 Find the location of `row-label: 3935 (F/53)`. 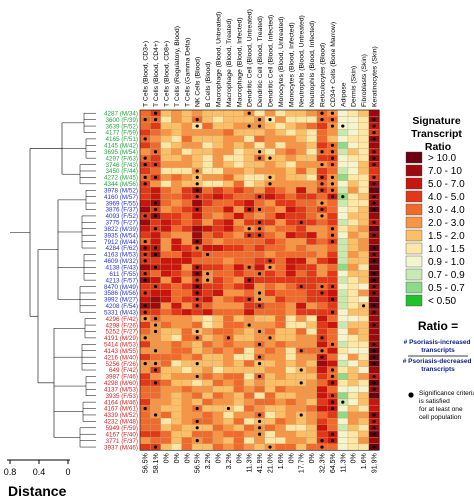

row-label: 3935 (F/53) is located at coordinates (121, 396).